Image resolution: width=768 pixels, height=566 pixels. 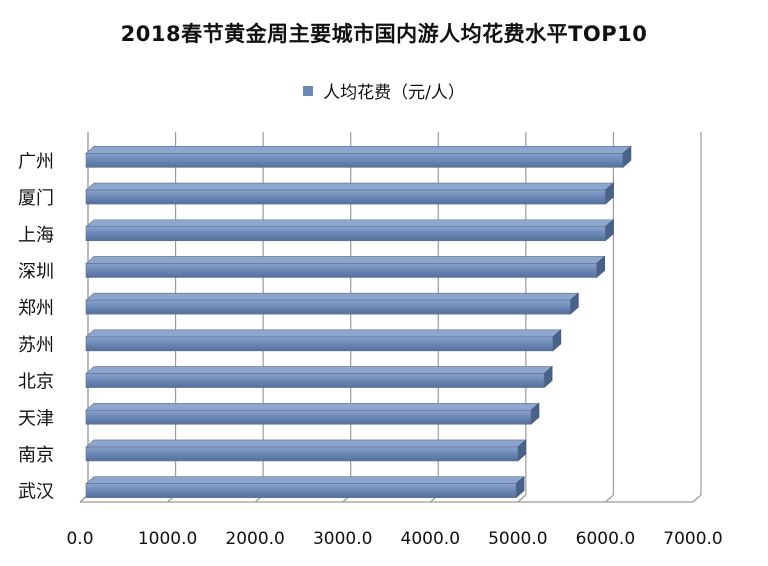 What do you see at coordinates (384, 34) in the screenshot?
I see `chart-title: 2018春节黄金周主要城市国内游人均花费水平TOP10` at bounding box center [384, 34].